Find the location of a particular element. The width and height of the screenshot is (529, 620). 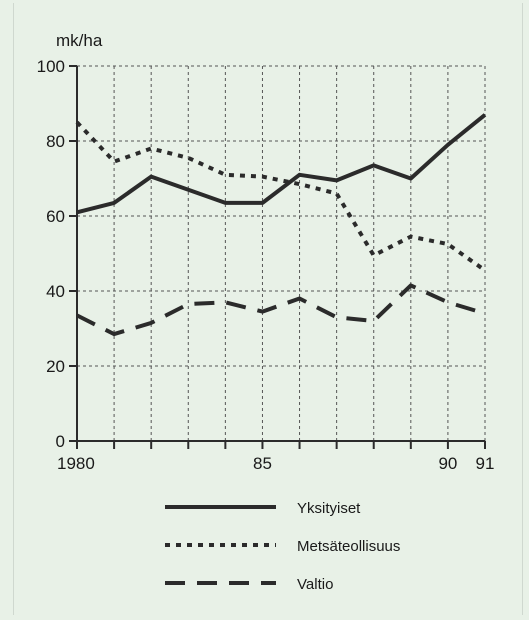

y-tick-label: 0 is located at coordinates (60, 441).